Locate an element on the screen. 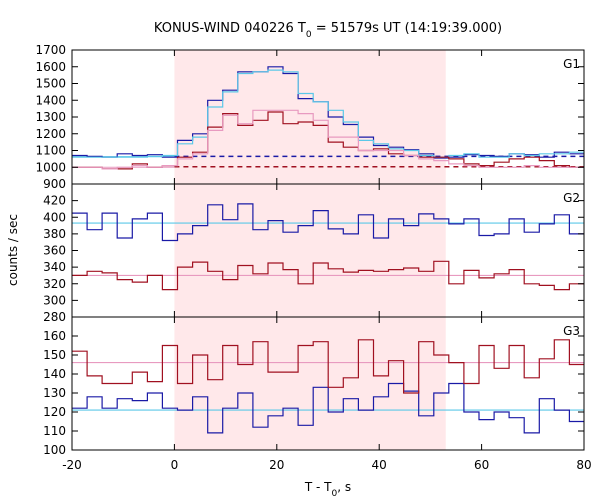 The image size is (600, 500). x-tick-label: 80 is located at coordinates (583, 465).